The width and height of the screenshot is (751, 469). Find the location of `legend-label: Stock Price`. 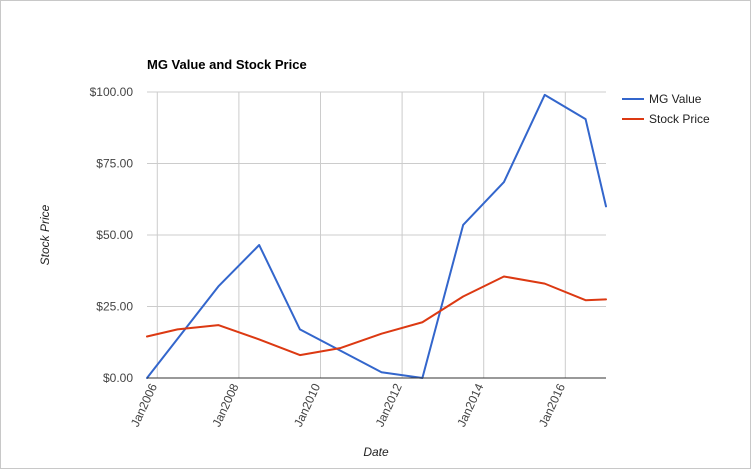

legend-label: Stock Price is located at coordinates (679, 119).